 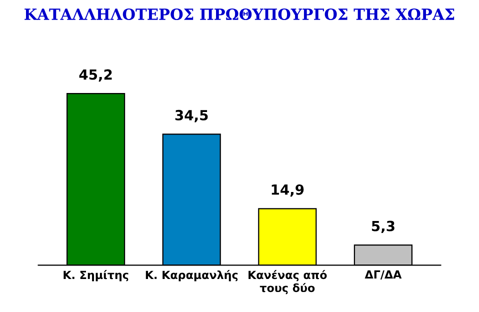 What do you see at coordinates (191, 116) in the screenshot?
I see `data-label: 34,5` at bounding box center [191, 116].